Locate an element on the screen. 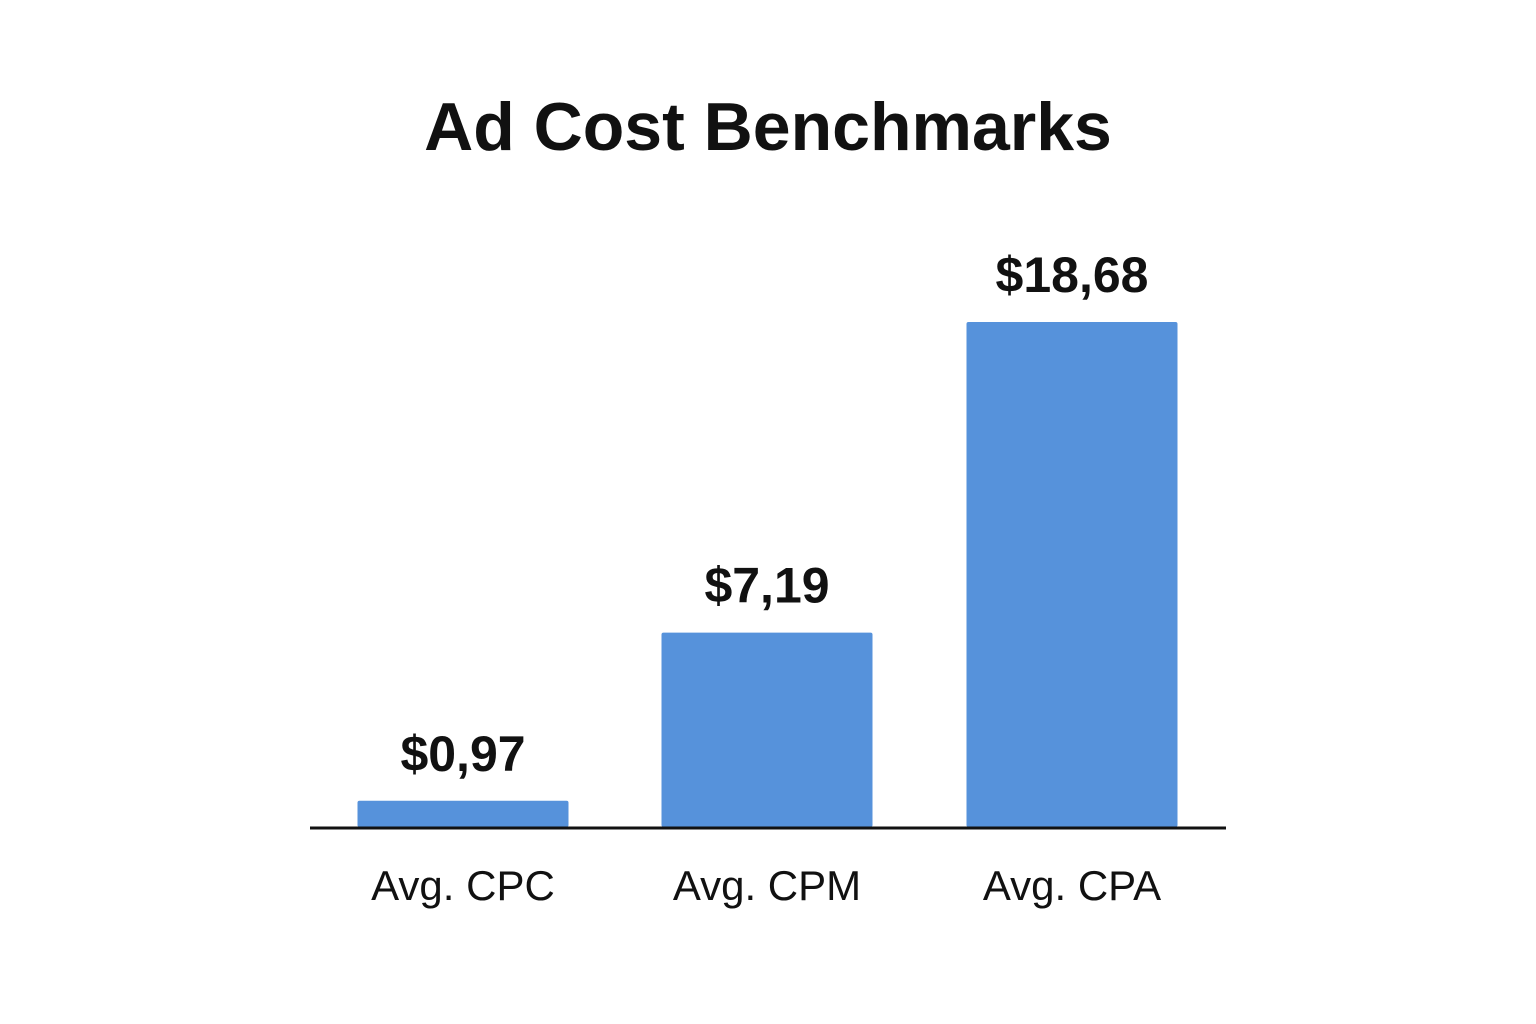 This screenshot has height=1024, width=1536. category-label: Avg. CPM is located at coordinates (767, 885).